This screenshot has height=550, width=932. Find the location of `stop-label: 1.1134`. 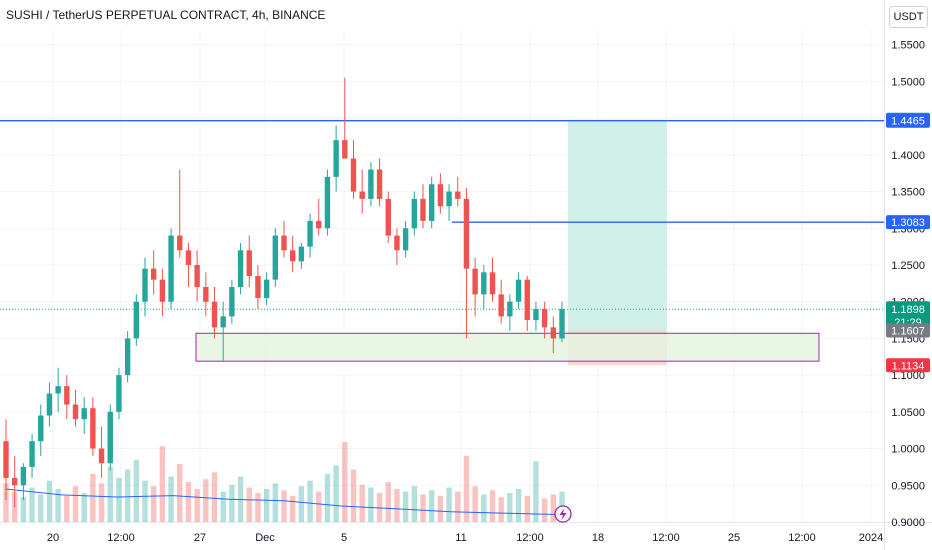

stop-label: 1.1134 is located at coordinates (908, 366).